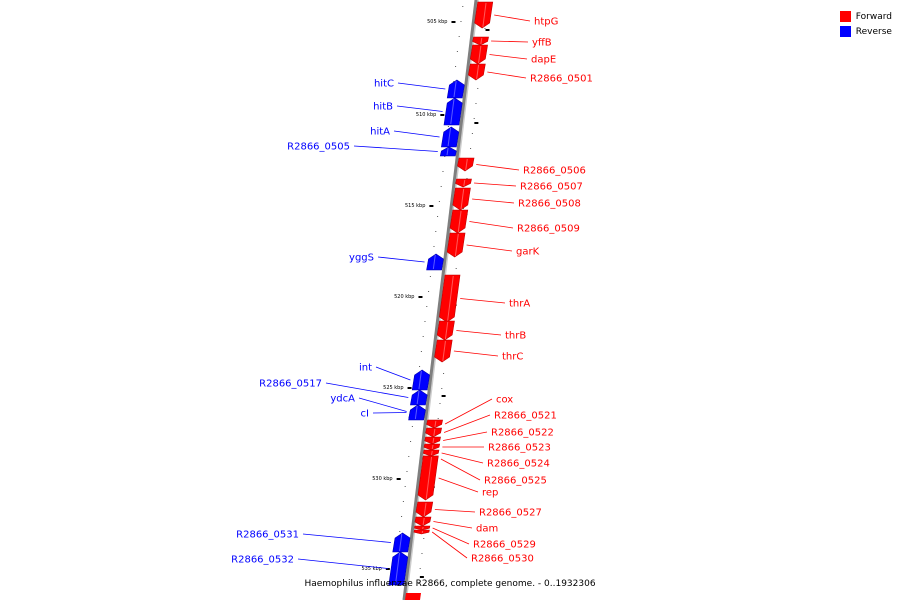 The width and height of the screenshot is (900, 600). I want to click on gene-label: dapE, so click(543, 60).